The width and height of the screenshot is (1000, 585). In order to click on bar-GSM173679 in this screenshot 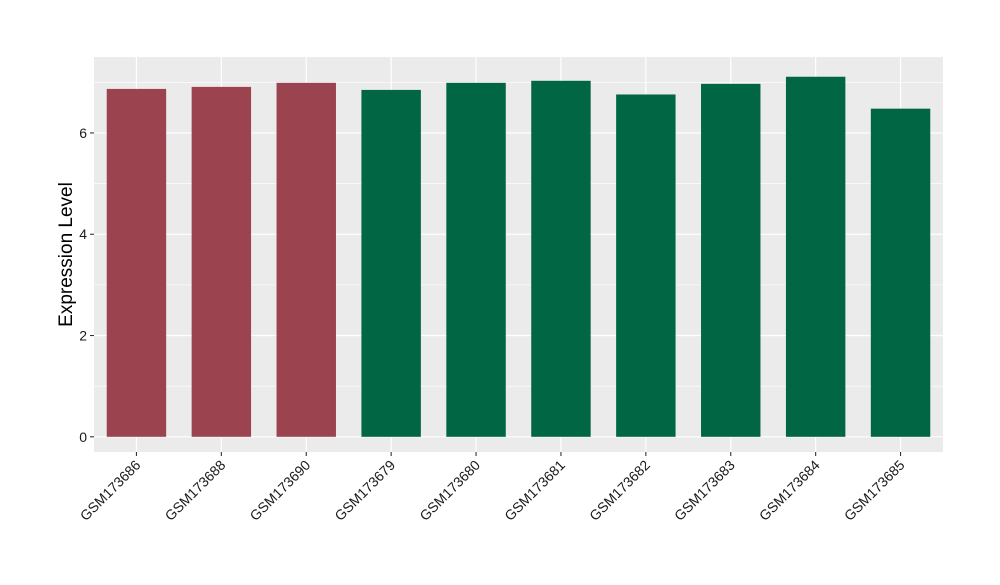, I will do `click(391, 263)`.